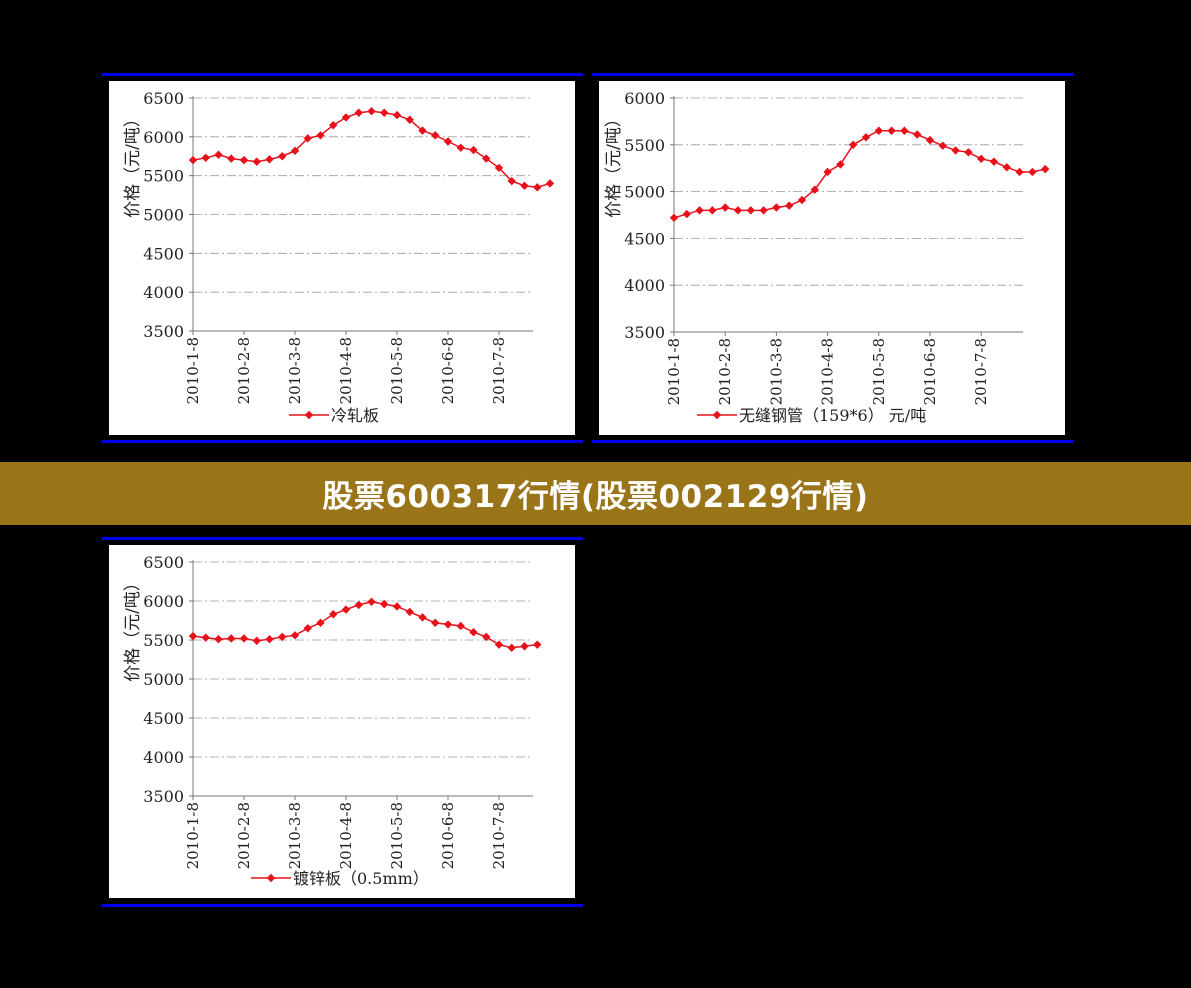 The width and height of the screenshot is (1191, 988). What do you see at coordinates (595, 497) in the screenshot?
I see `page-title: 股票600317行情(股票002129行情)` at bounding box center [595, 497].